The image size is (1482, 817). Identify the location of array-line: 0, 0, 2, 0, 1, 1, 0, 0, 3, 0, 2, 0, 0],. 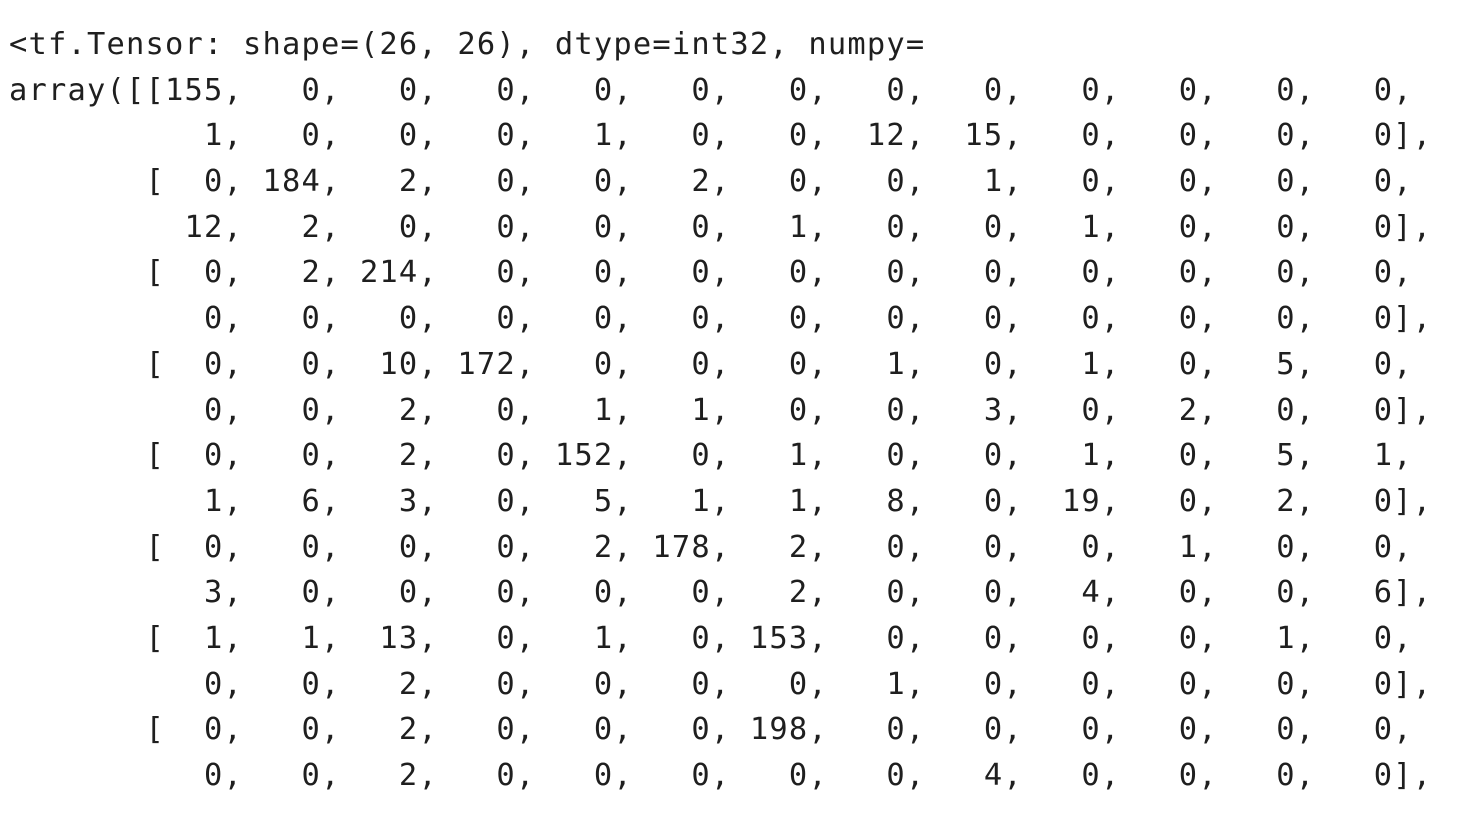
(721, 410).